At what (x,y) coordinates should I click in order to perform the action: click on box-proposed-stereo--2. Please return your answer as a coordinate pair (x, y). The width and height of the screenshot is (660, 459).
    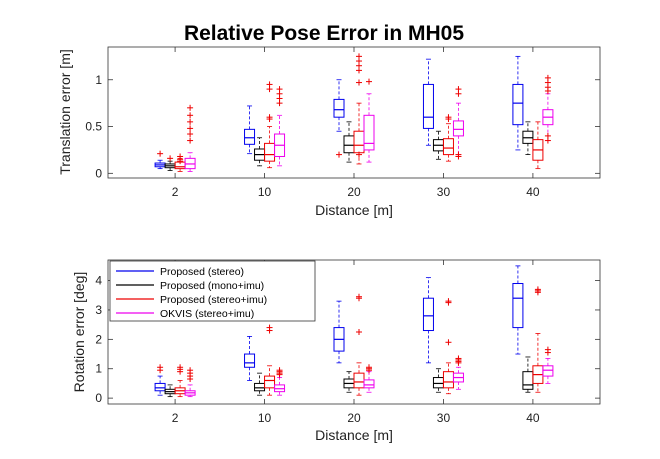
    Looking at the image, I should click on (160, 160).